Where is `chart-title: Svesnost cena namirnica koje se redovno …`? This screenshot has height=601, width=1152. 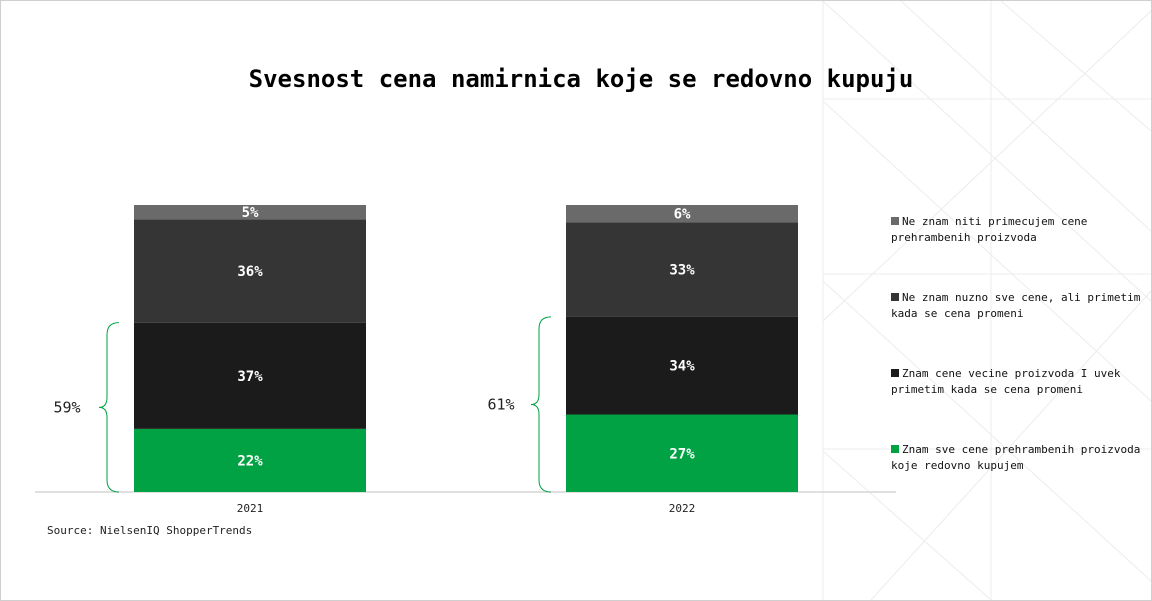 chart-title: Svesnost cena namirnica koje se redovno … is located at coordinates (581, 79).